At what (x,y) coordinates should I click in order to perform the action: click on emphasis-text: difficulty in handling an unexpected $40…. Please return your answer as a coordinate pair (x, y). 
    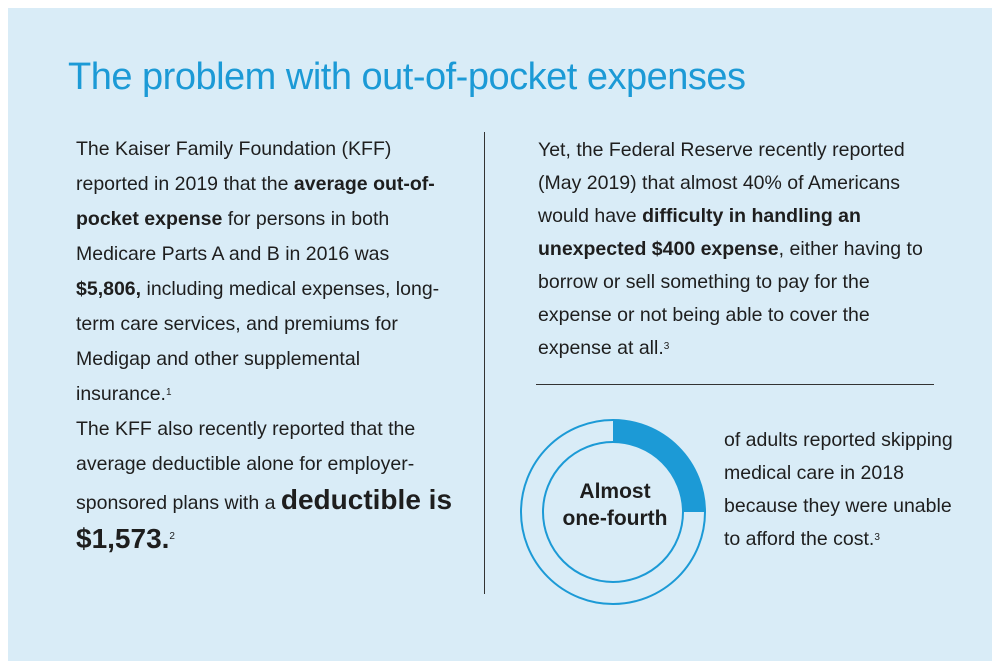
    Looking at the image, I should click on (699, 232).